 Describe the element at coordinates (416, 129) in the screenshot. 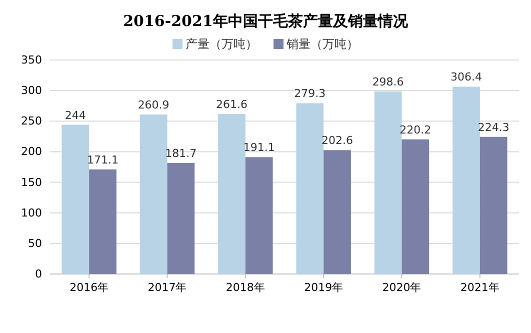

I see `data-label: 220.2` at that location.